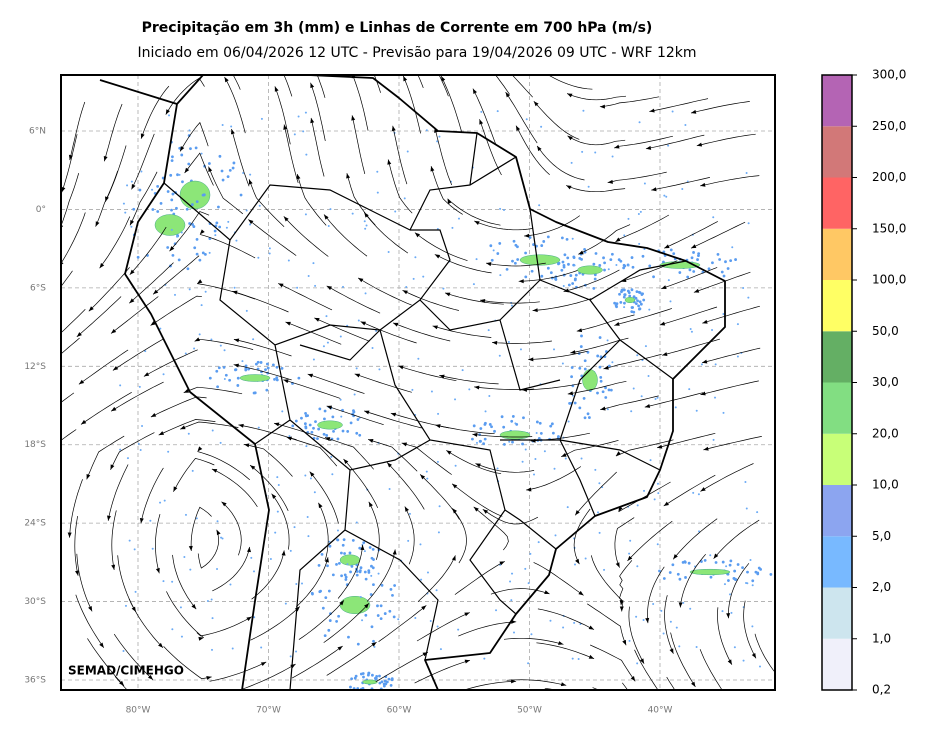 This screenshot has width=931, height=735. Describe the element at coordinates (889, 228) in the screenshot. I see `colorbar-label: 150,0` at that location.